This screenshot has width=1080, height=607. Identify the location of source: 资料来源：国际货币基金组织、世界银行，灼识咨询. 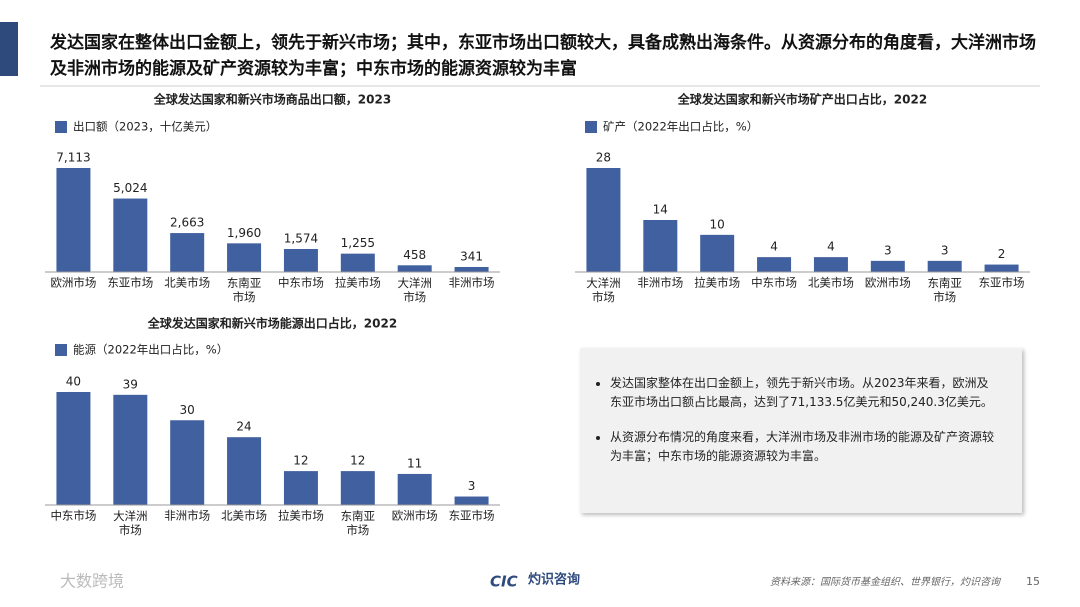
(886, 582).